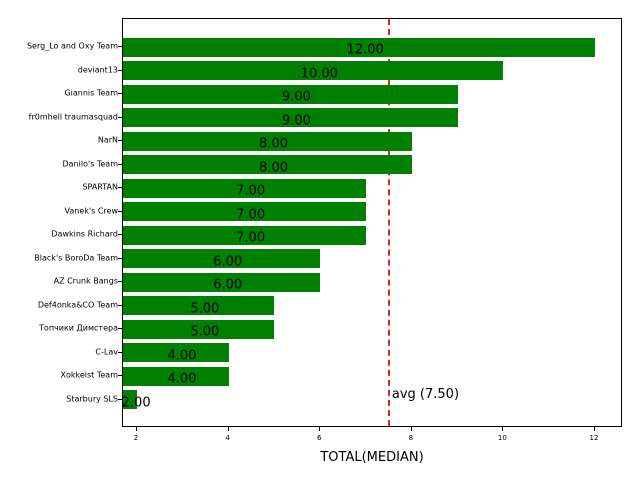  Describe the element at coordinates (92, 398) in the screenshot. I see `y-tick-label: Starbury SLS` at that location.